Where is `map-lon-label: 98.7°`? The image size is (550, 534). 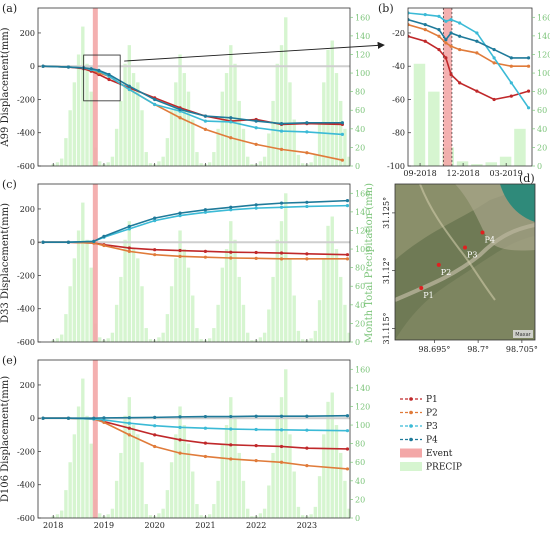
map-lon-label: 98.7° is located at coordinates (478, 349).